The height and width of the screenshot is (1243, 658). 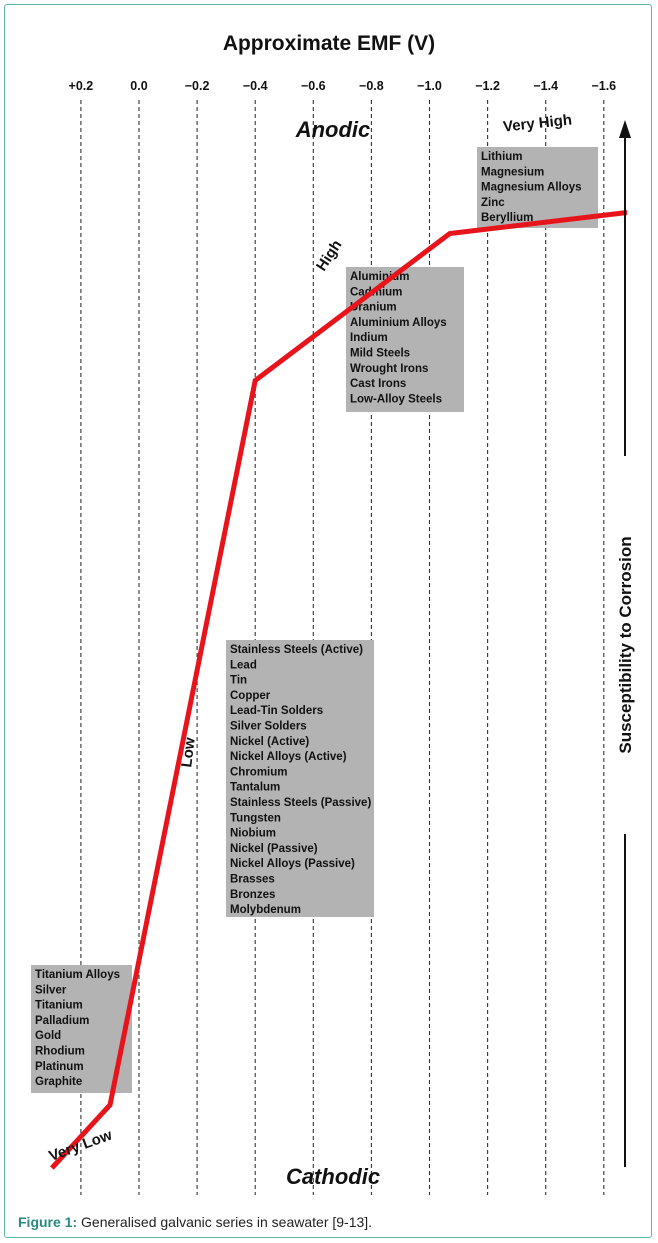 I want to click on material-name: Tantalum, so click(x=255, y=788).